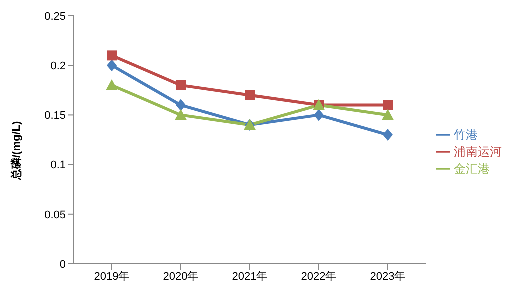  I want to click on legend-label: 浦南运河, so click(478, 151).